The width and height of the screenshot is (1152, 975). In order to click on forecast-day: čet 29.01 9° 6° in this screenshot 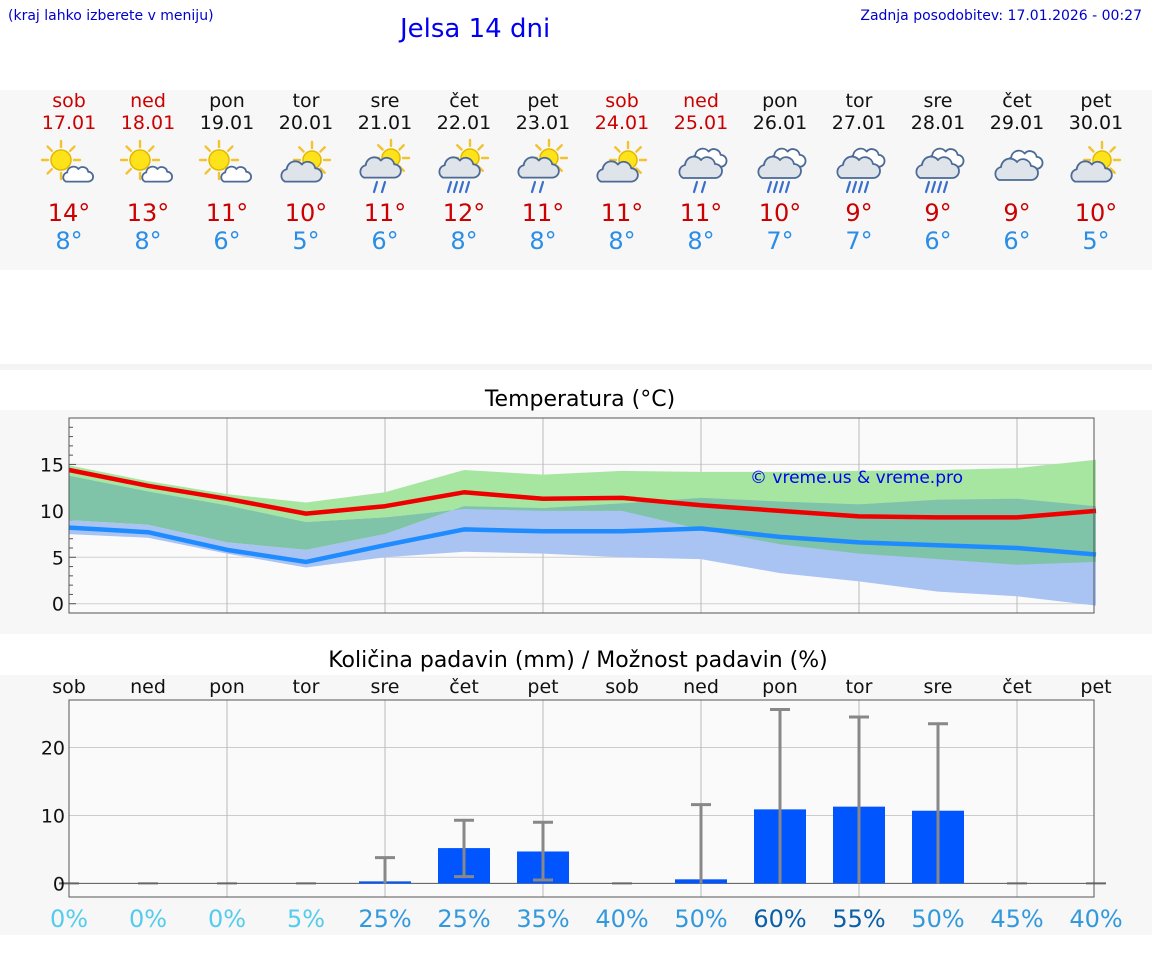, I will do `click(1017, 172)`.